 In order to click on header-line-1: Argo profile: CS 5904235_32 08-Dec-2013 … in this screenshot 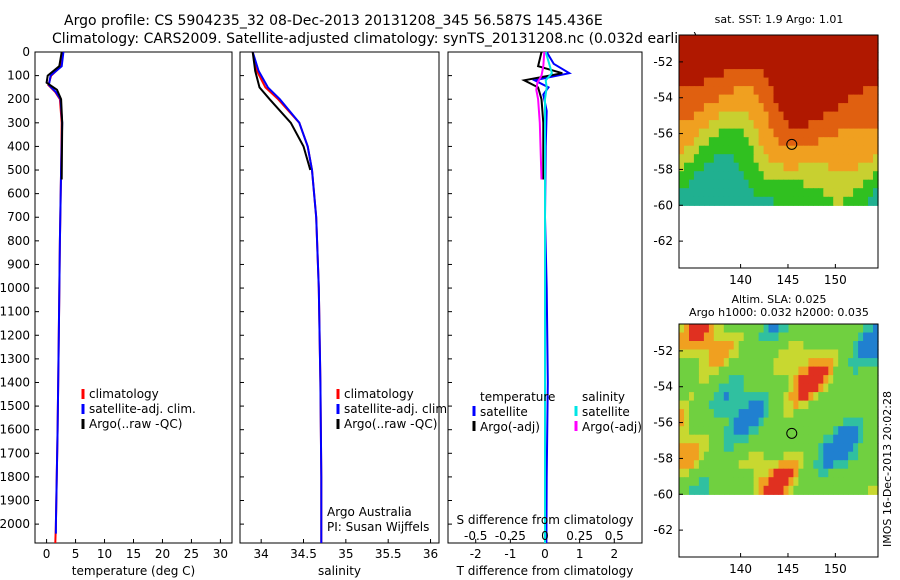, I will do `click(333, 21)`.